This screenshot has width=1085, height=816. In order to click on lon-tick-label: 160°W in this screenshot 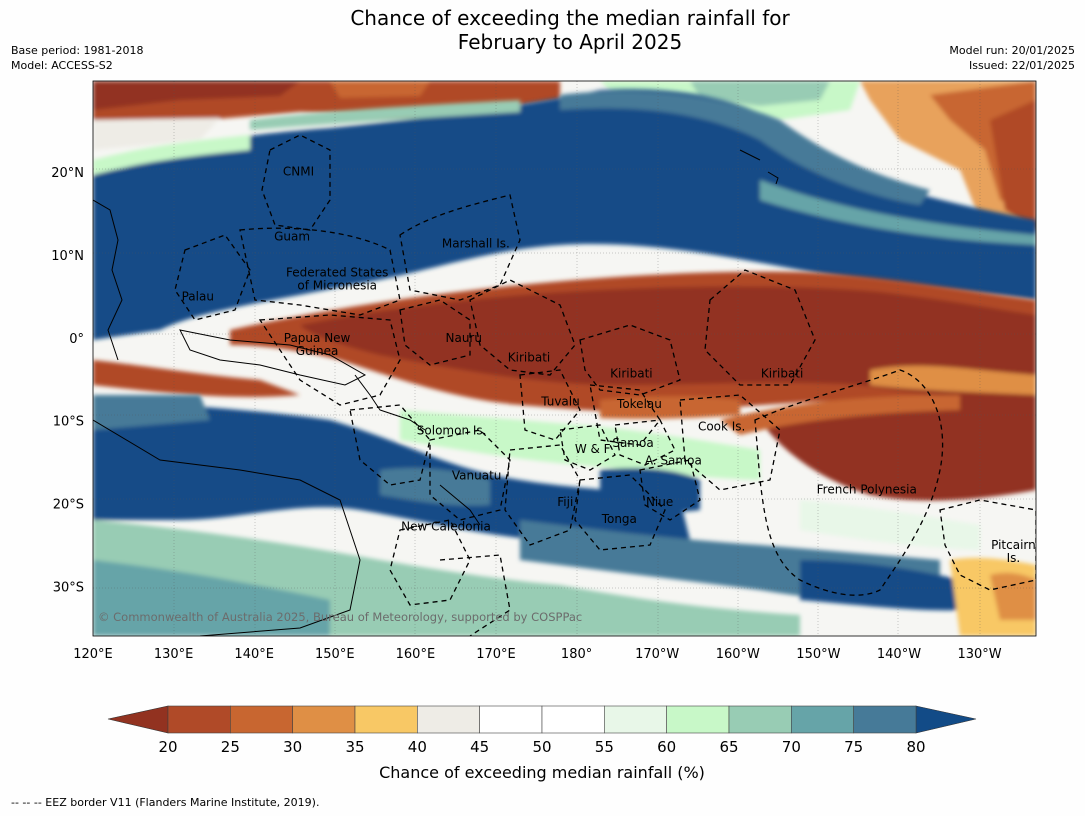, I will do `click(738, 654)`.